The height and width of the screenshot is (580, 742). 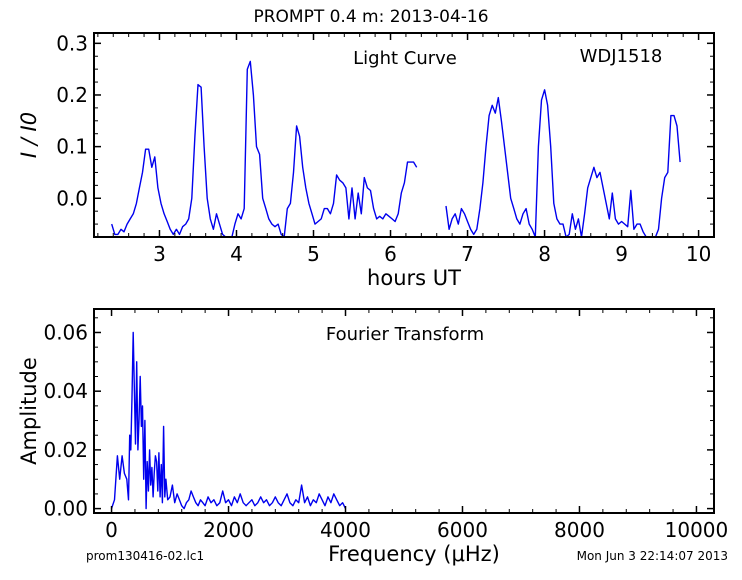 I want to click on x-tick-label-2000: 2000, so click(x=228, y=530).